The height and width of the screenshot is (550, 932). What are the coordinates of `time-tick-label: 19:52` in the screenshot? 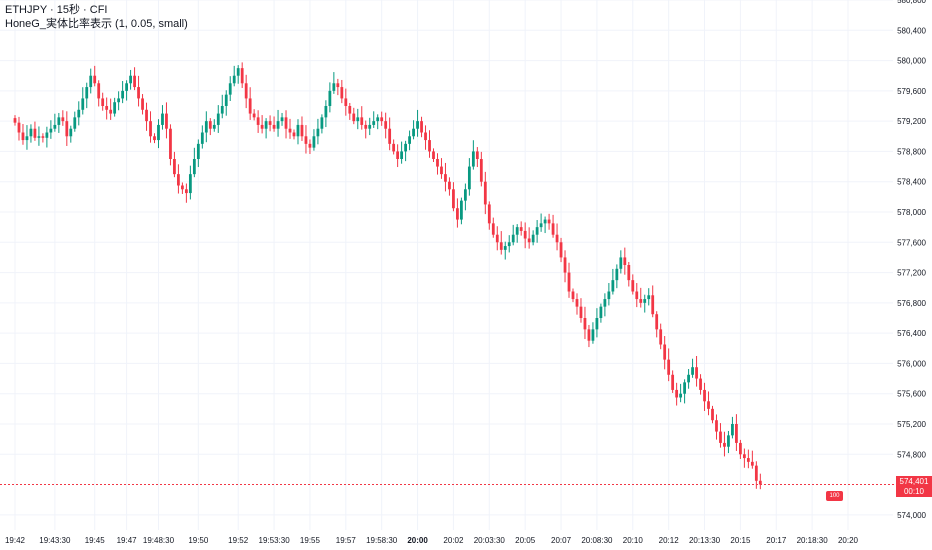 It's located at (238, 540).